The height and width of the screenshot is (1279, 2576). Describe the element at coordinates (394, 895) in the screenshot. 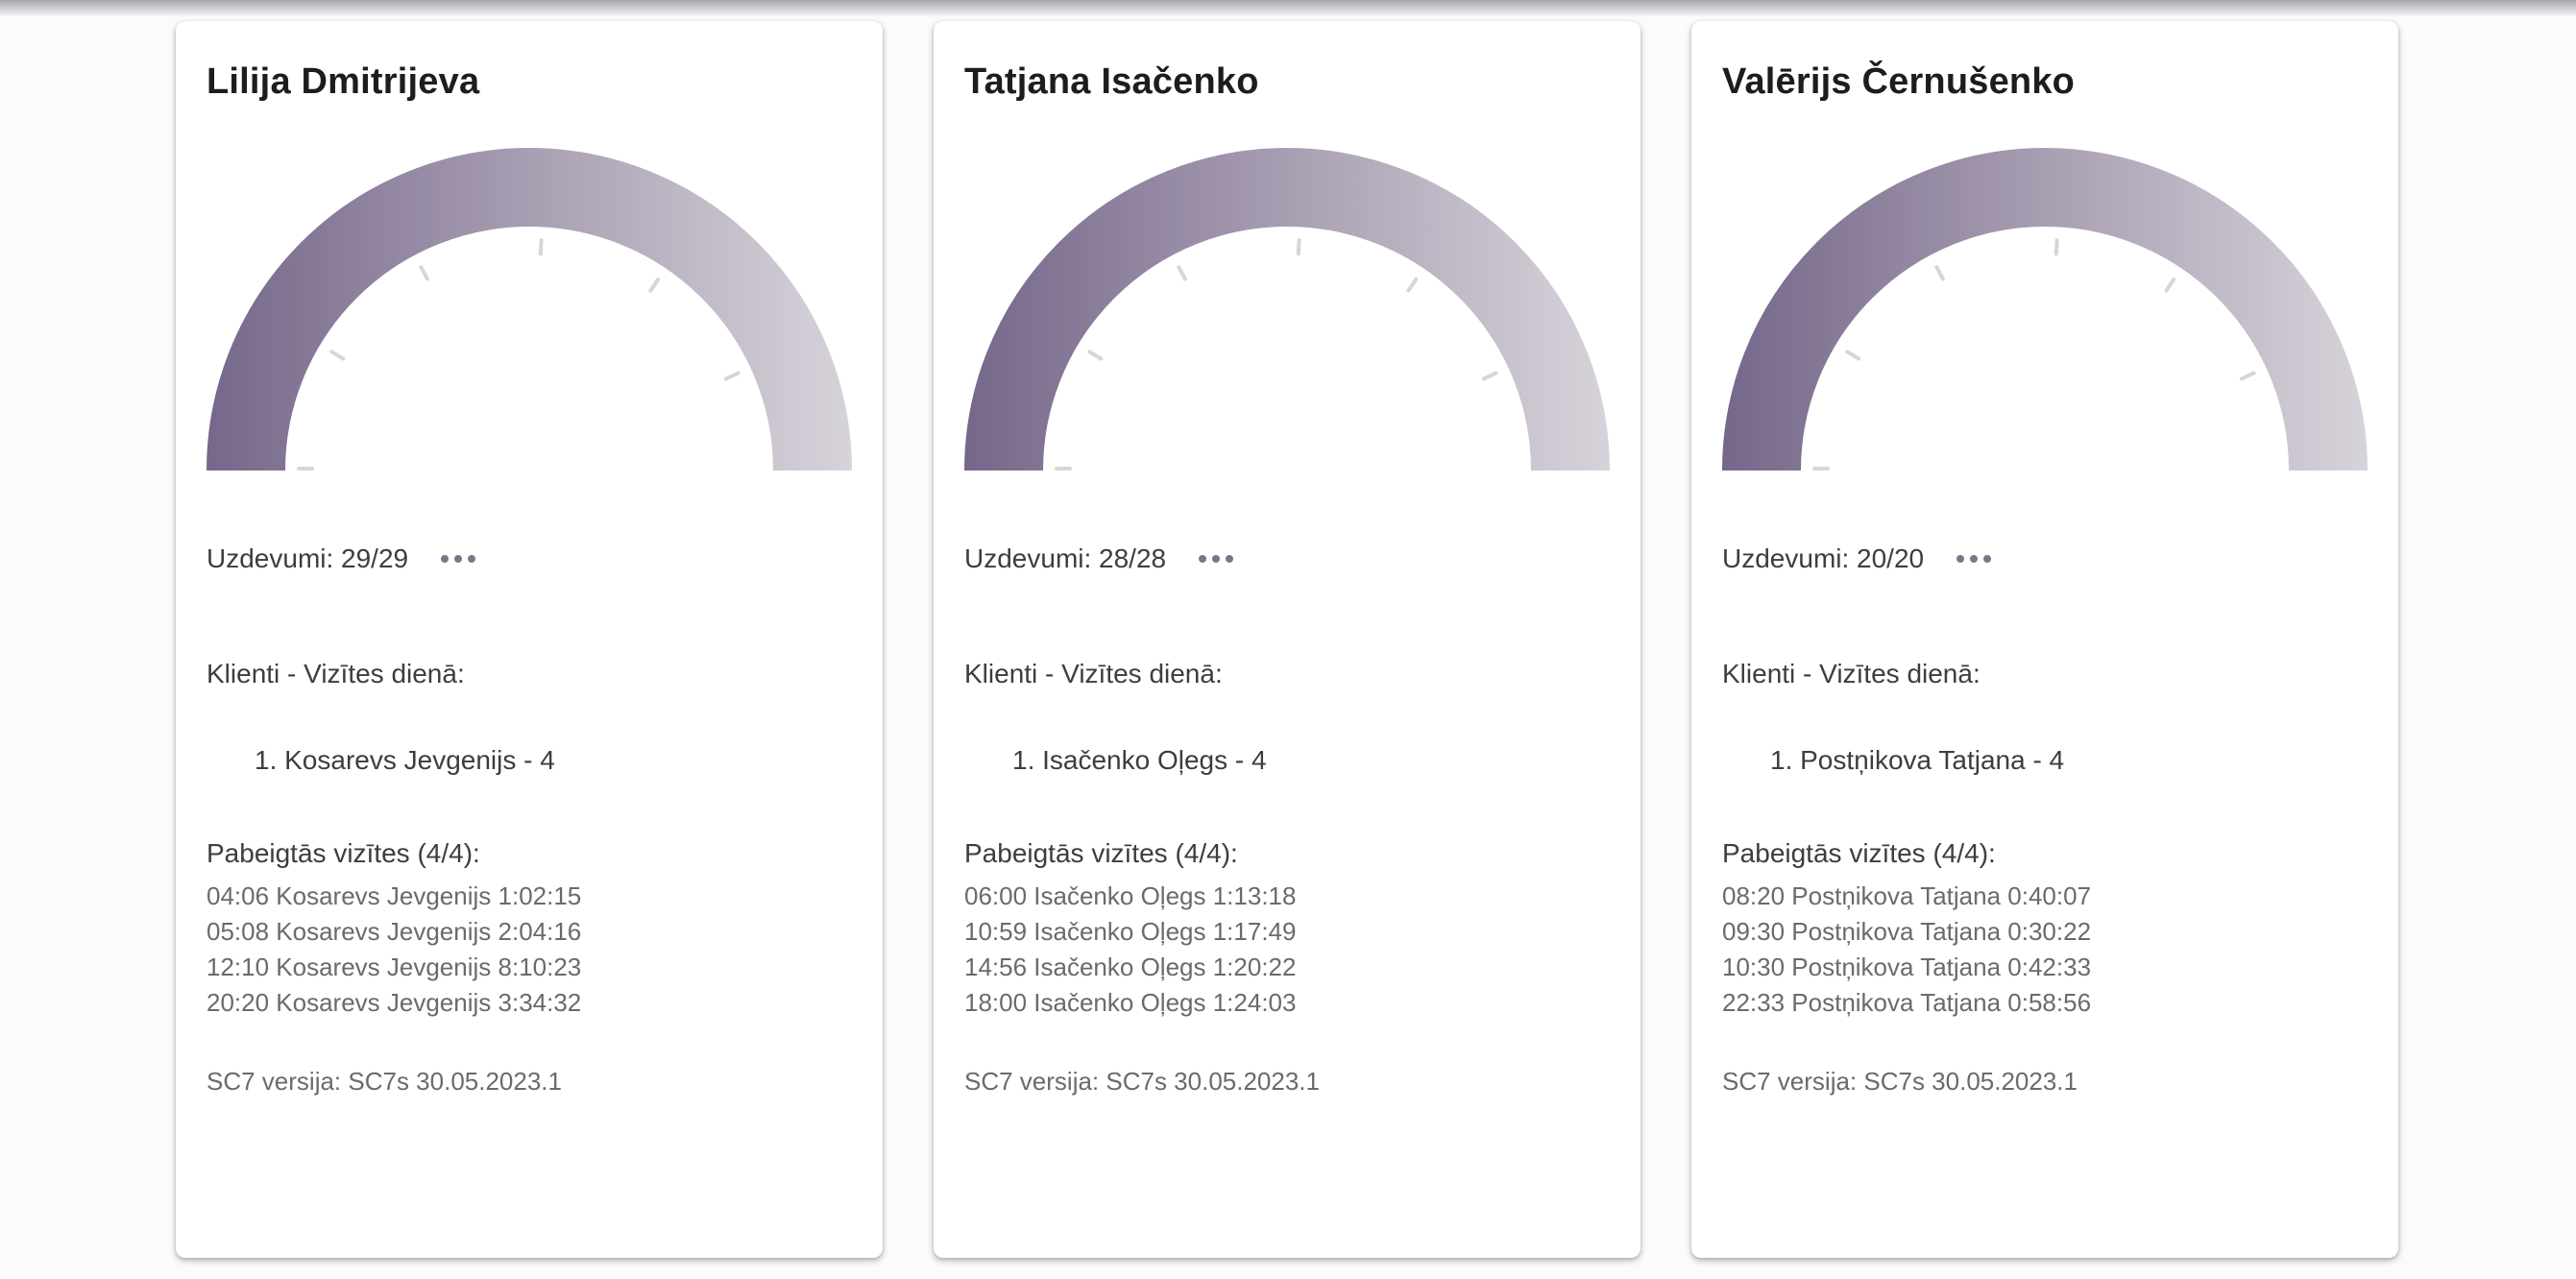

I see `visit-line: 04:06 Kosarevs Jevgenijs 1:02:15` at that location.